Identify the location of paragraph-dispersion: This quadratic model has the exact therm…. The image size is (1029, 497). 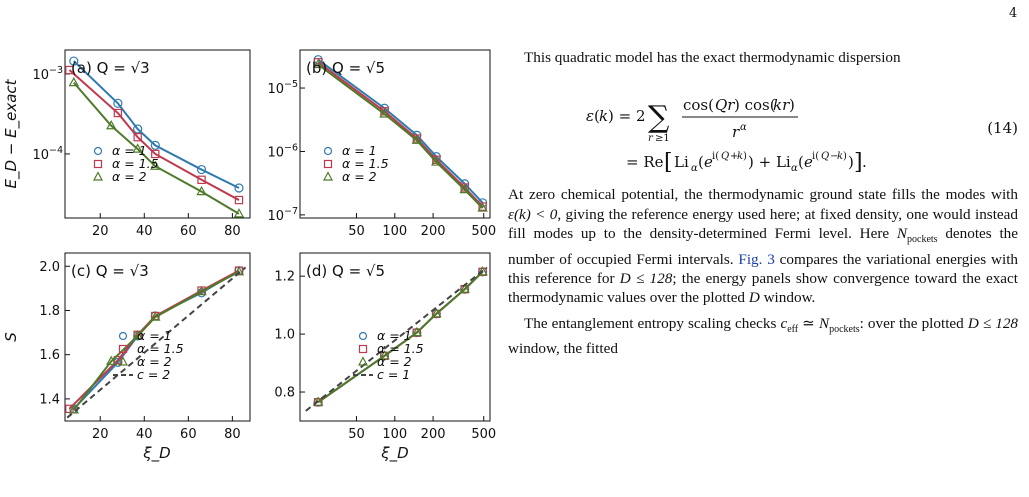
(712, 57).